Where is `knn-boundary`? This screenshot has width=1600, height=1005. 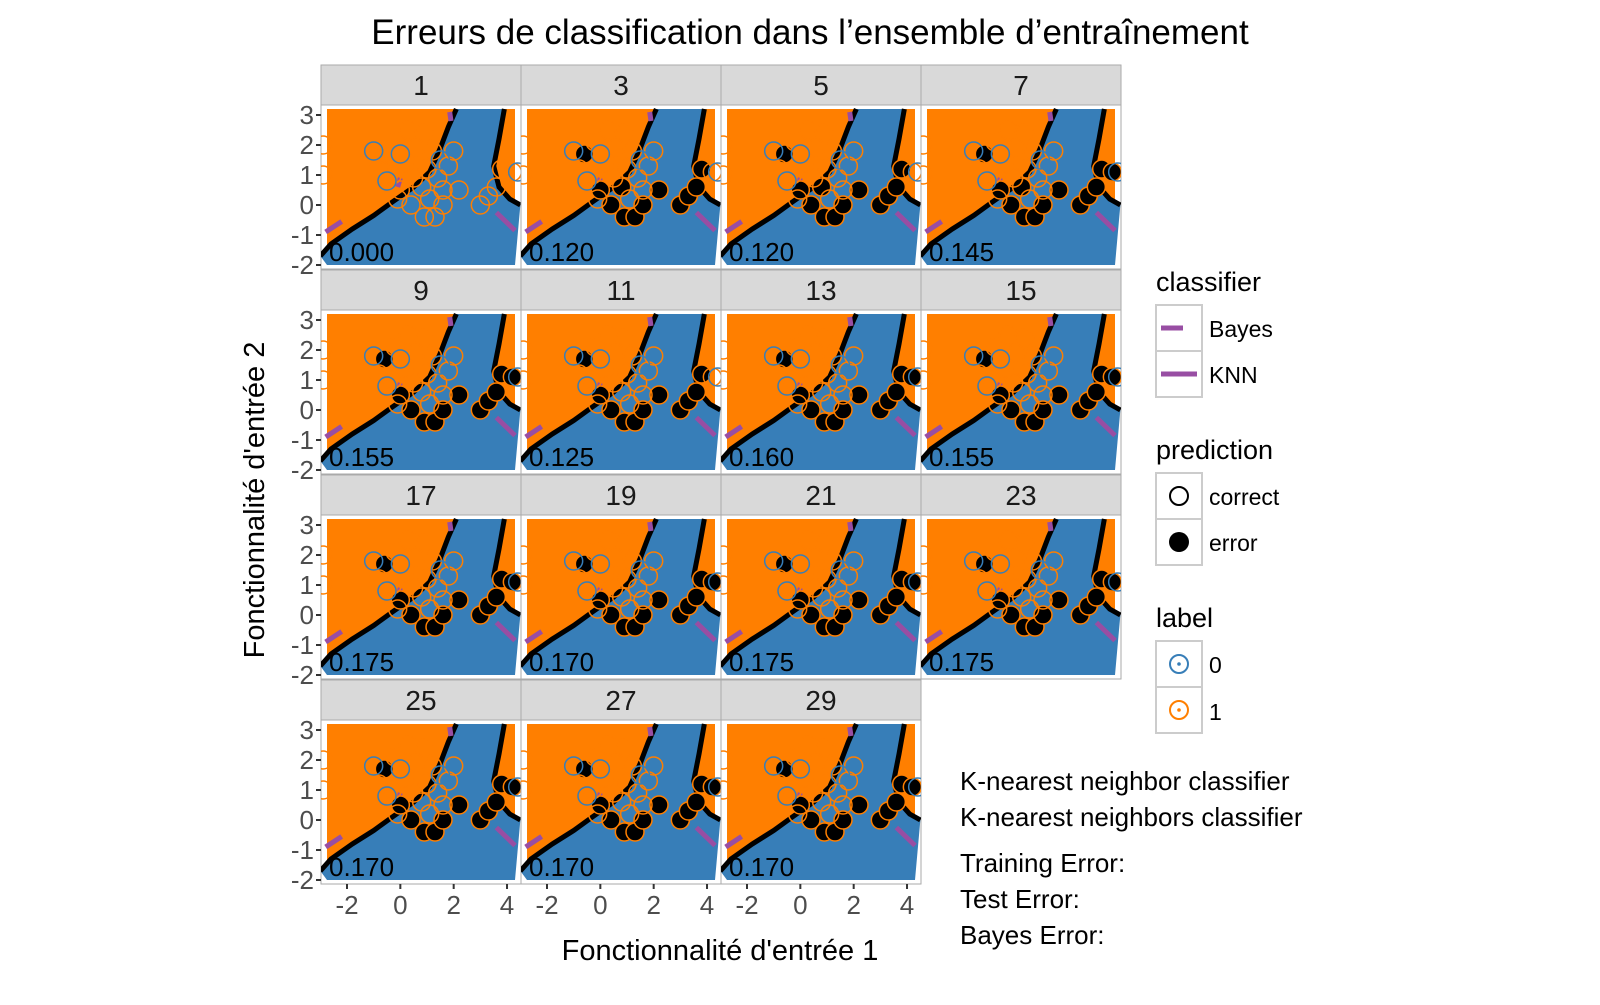 knn-boundary is located at coordinates (390, 182).